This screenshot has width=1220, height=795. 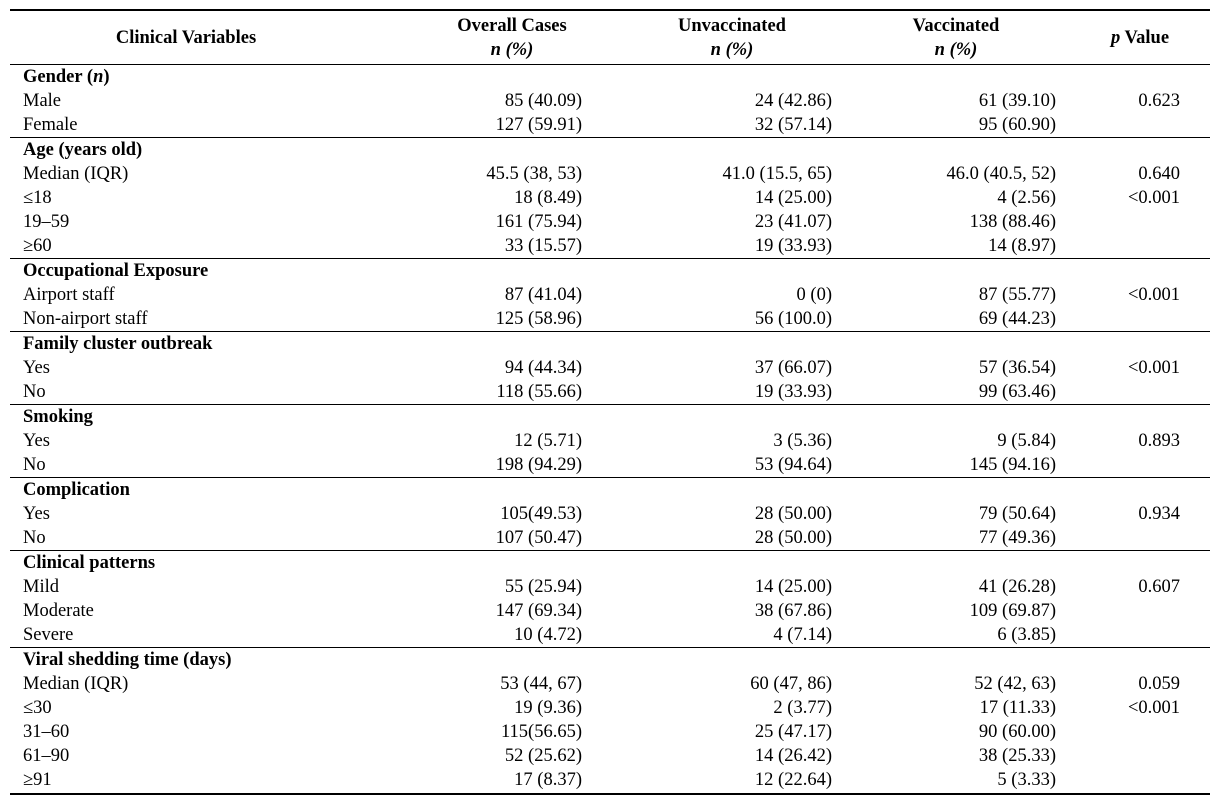 I want to click on row-label: 19–59, so click(x=46, y=222).